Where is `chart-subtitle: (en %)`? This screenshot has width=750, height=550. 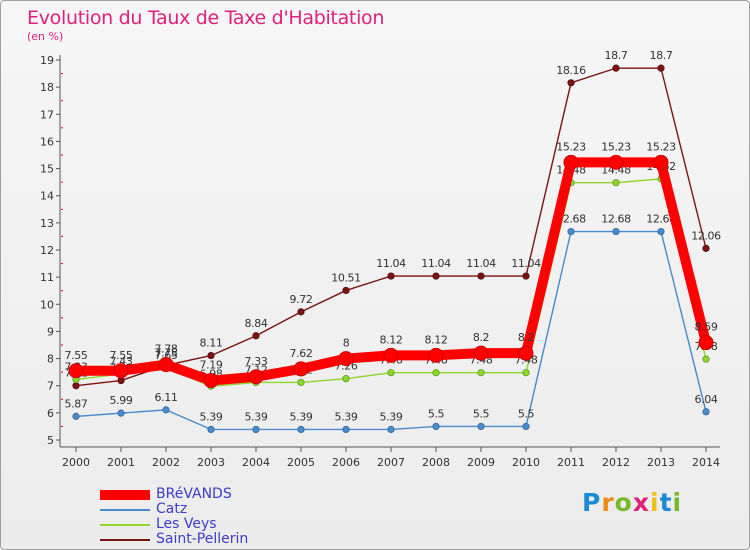
chart-subtitle: (en %) is located at coordinates (45, 36).